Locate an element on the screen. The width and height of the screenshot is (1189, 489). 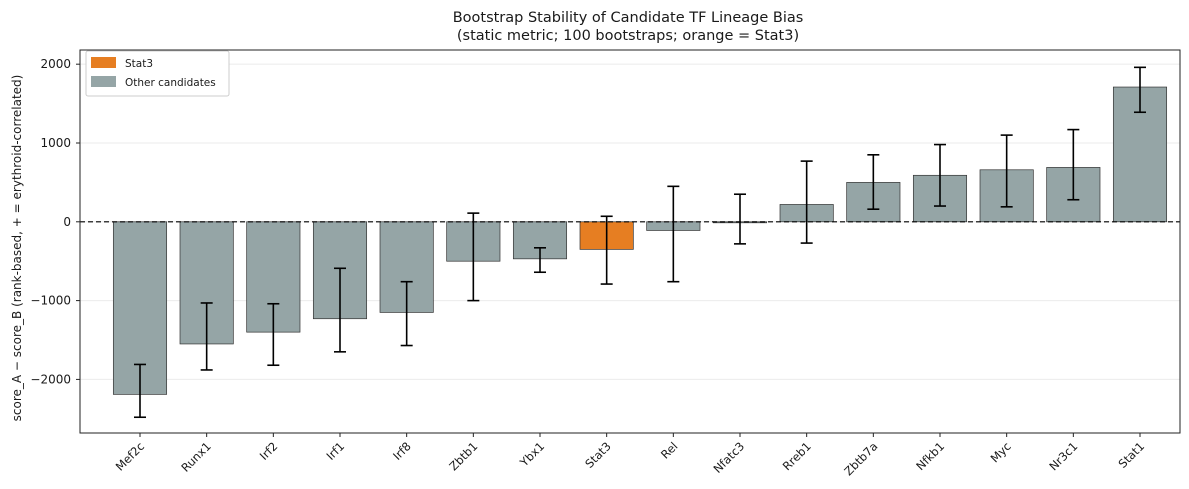
x-tick-label-irf8: Irf8 is located at coordinates (402, 451).